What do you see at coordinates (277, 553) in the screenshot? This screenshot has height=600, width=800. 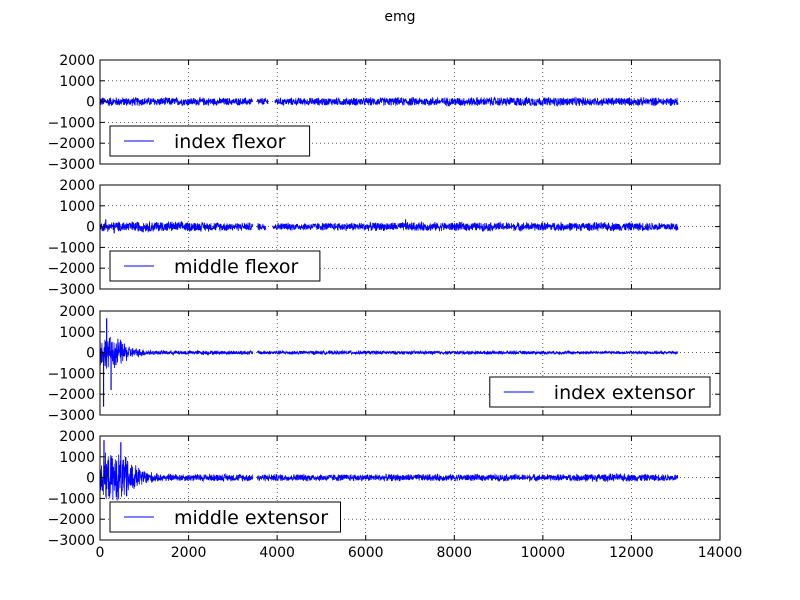 I see `x-tick-label: 4000` at bounding box center [277, 553].